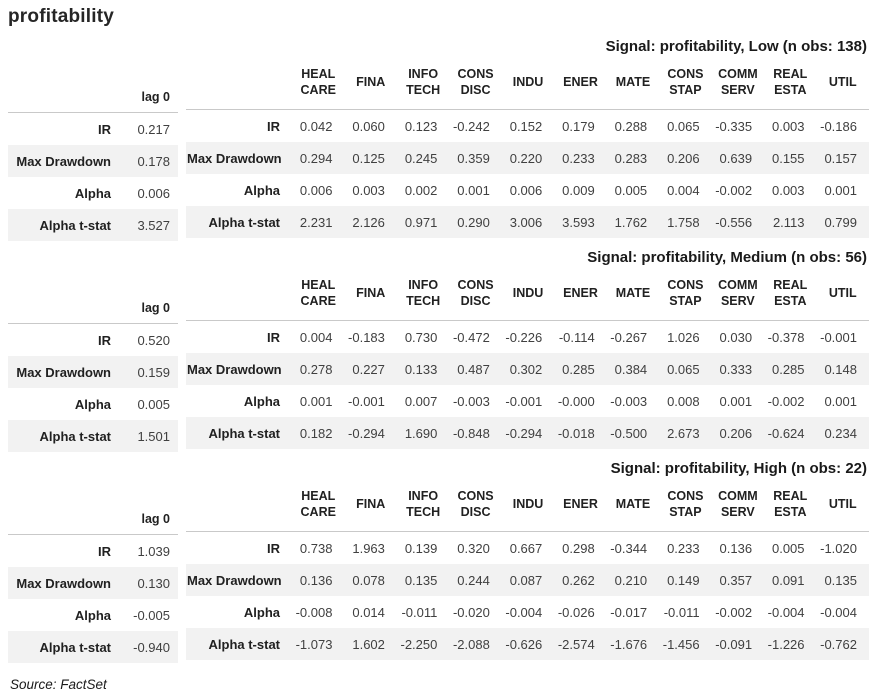 The height and width of the screenshot is (694, 879). I want to click on lag-row: IR 0.217, so click(93, 129).